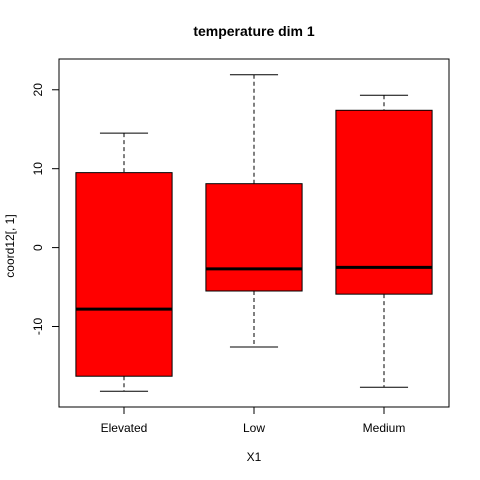 This screenshot has width=480, height=480. What do you see at coordinates (384, 428) in the screenshot?
I see `x-tick-label: Medium` at bounding box center [384, 428].